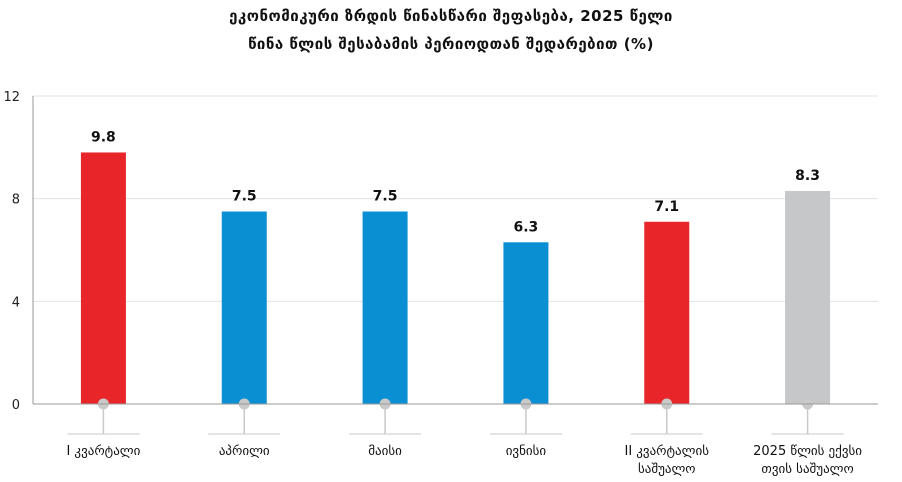 This screenshot has width=902, height=482. Describe the element at coordinates (666, 207) in the screenshot. I see `data-label: 7.1` at that location.